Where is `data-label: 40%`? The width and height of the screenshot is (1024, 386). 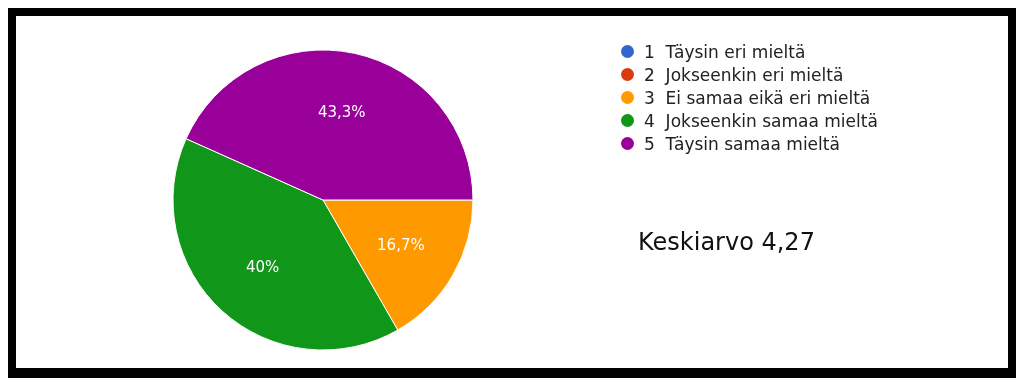
data-label: 40% is located at coordinates (262, 266).